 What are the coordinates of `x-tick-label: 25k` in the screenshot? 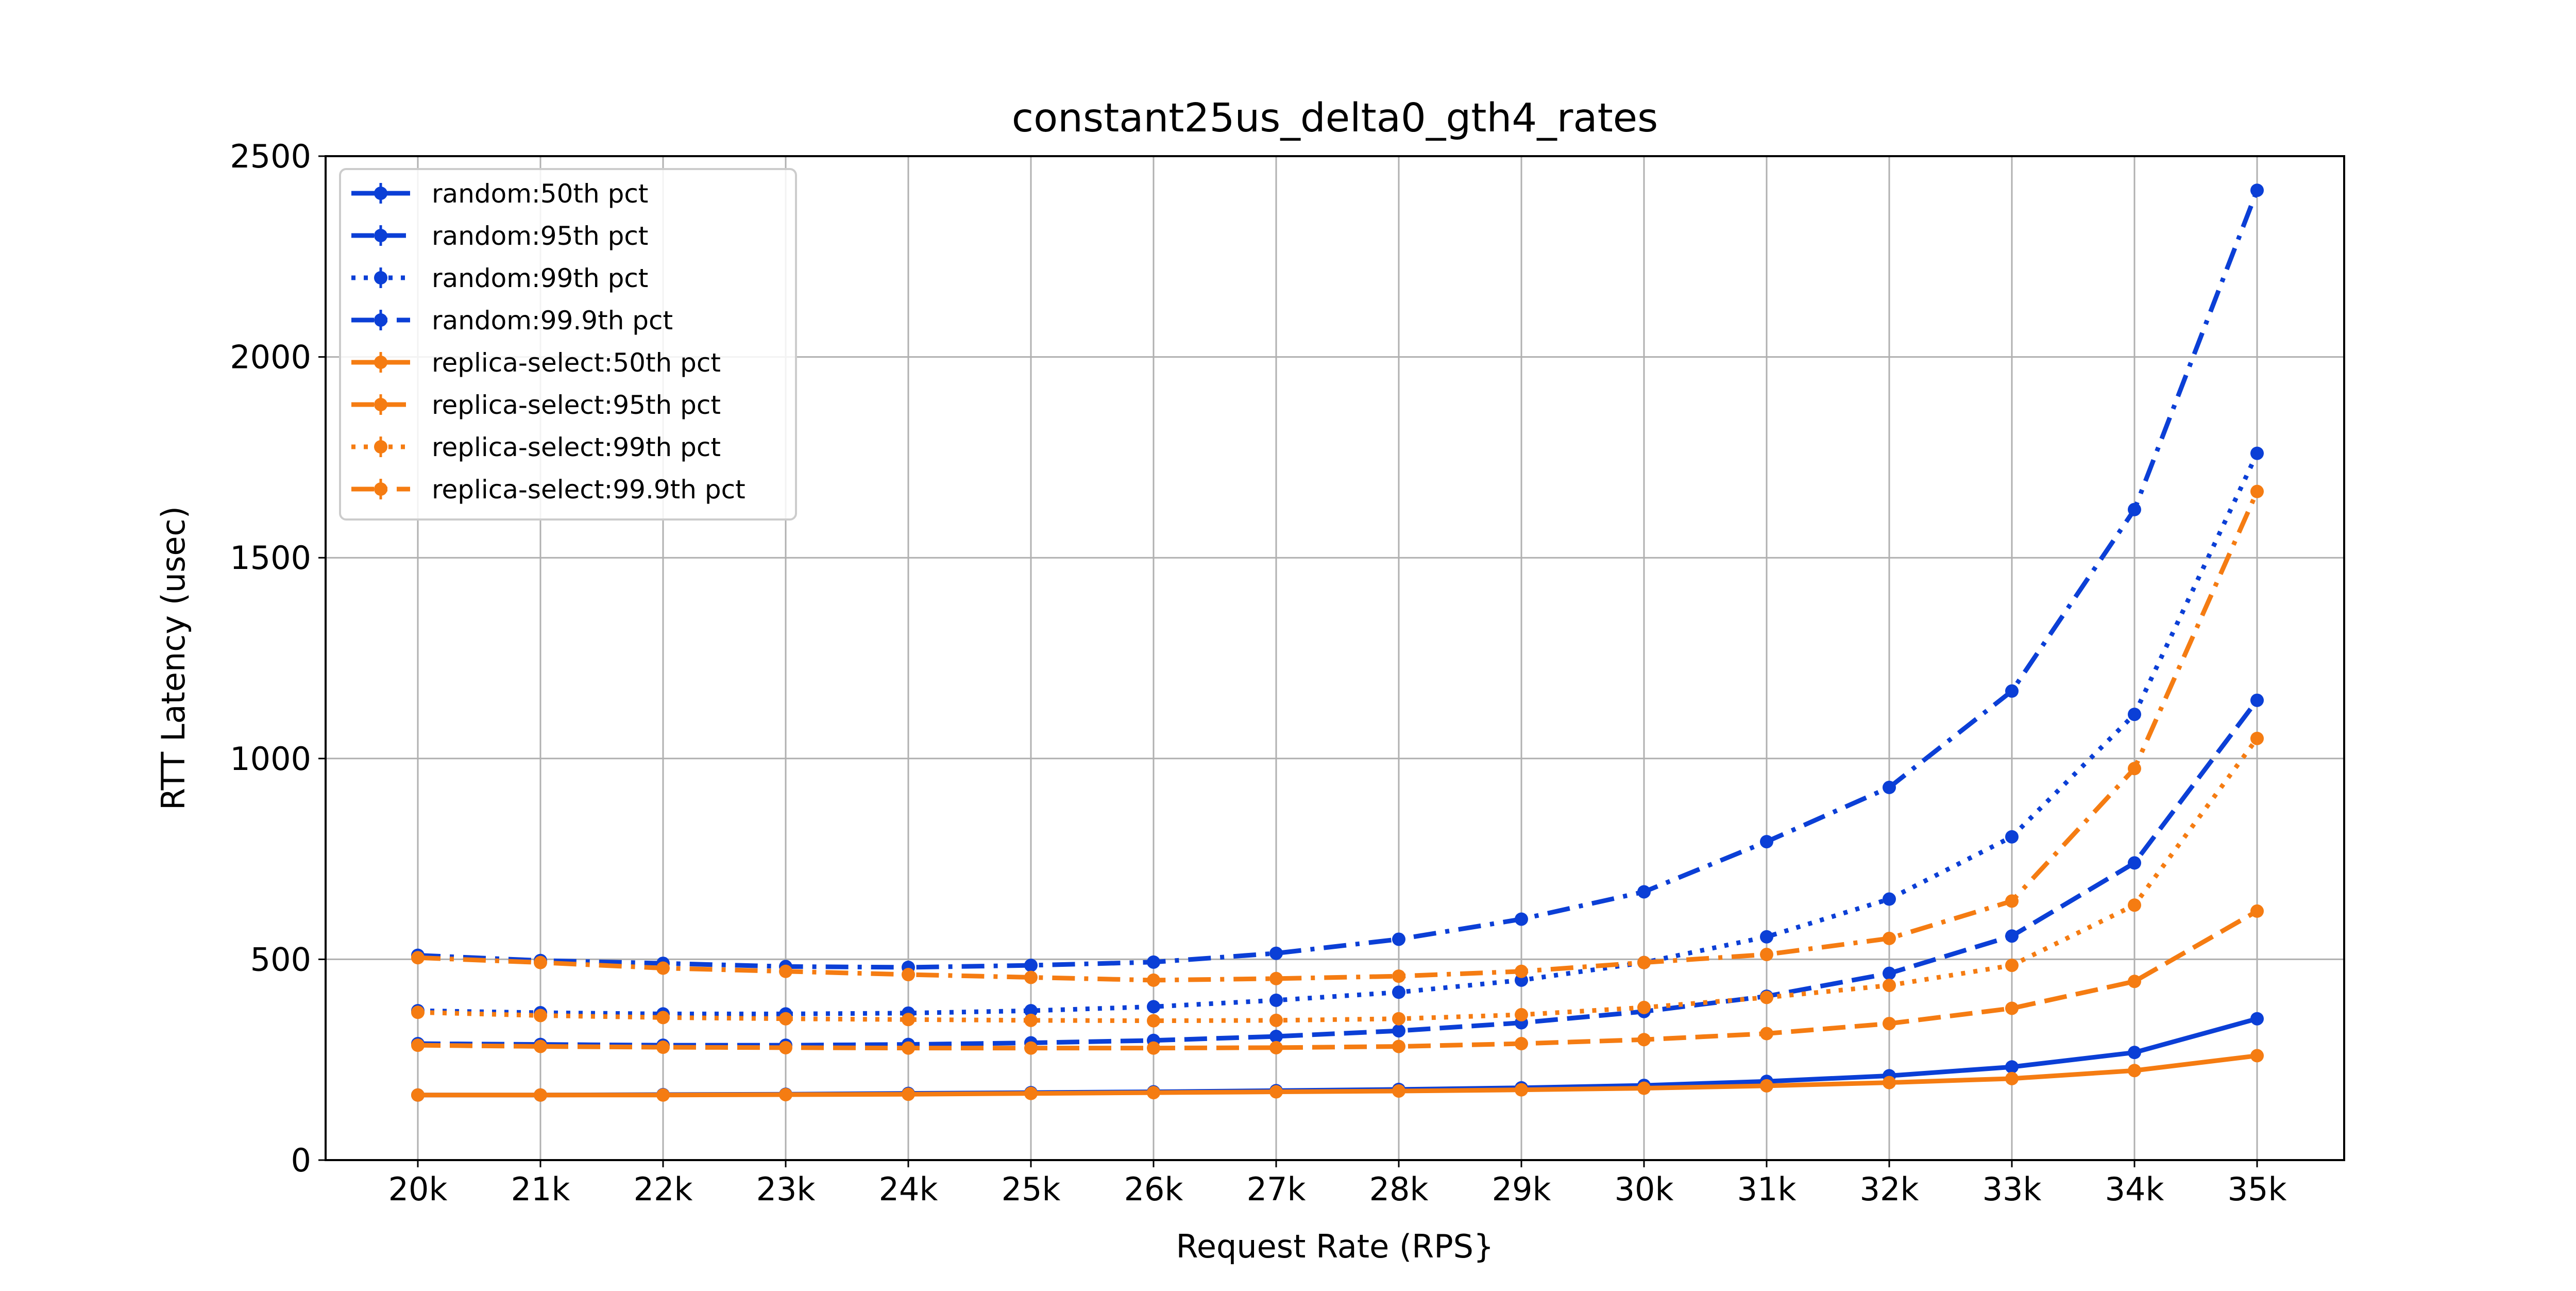 It's located at (1031, 1189).